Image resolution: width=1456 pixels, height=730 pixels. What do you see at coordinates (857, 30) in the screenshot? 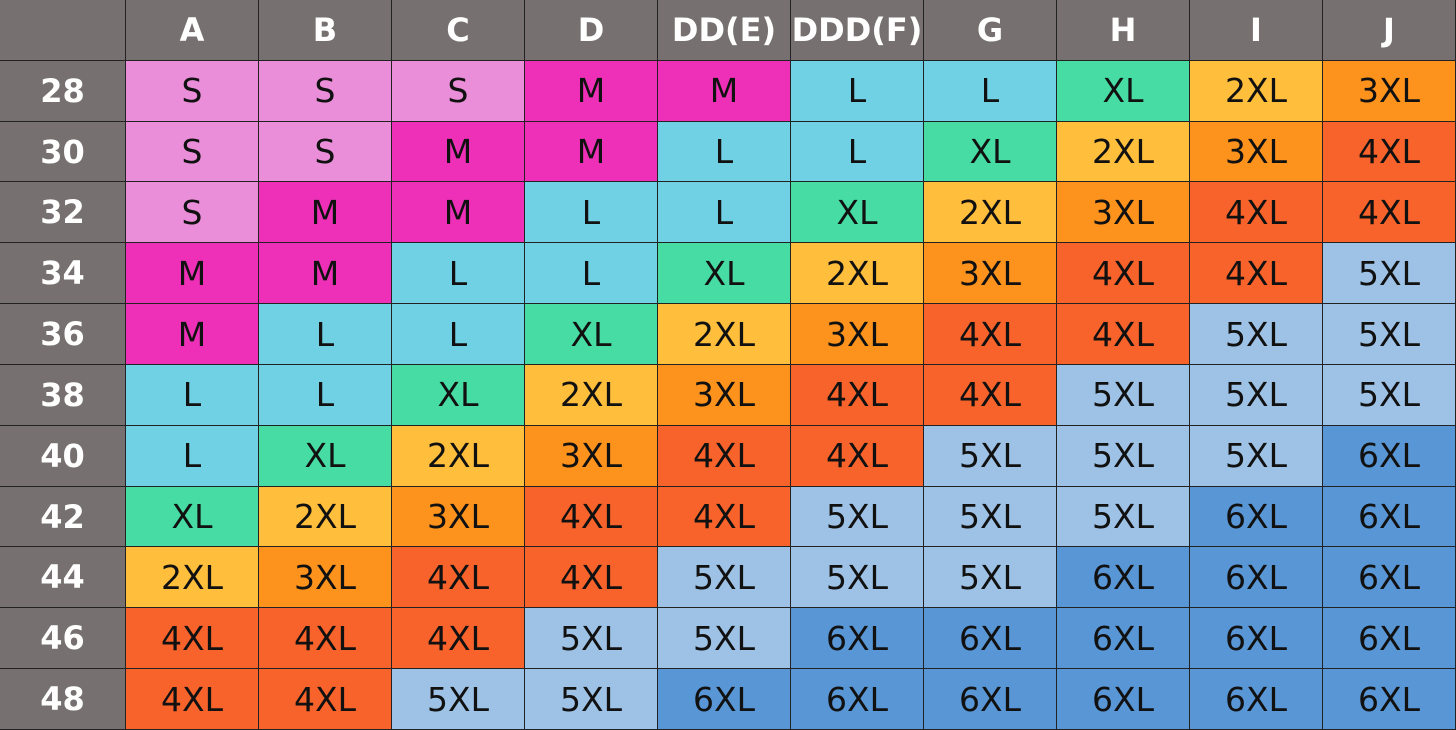
I see `column-header: DDD(F)` at bounding box center [857, 30].